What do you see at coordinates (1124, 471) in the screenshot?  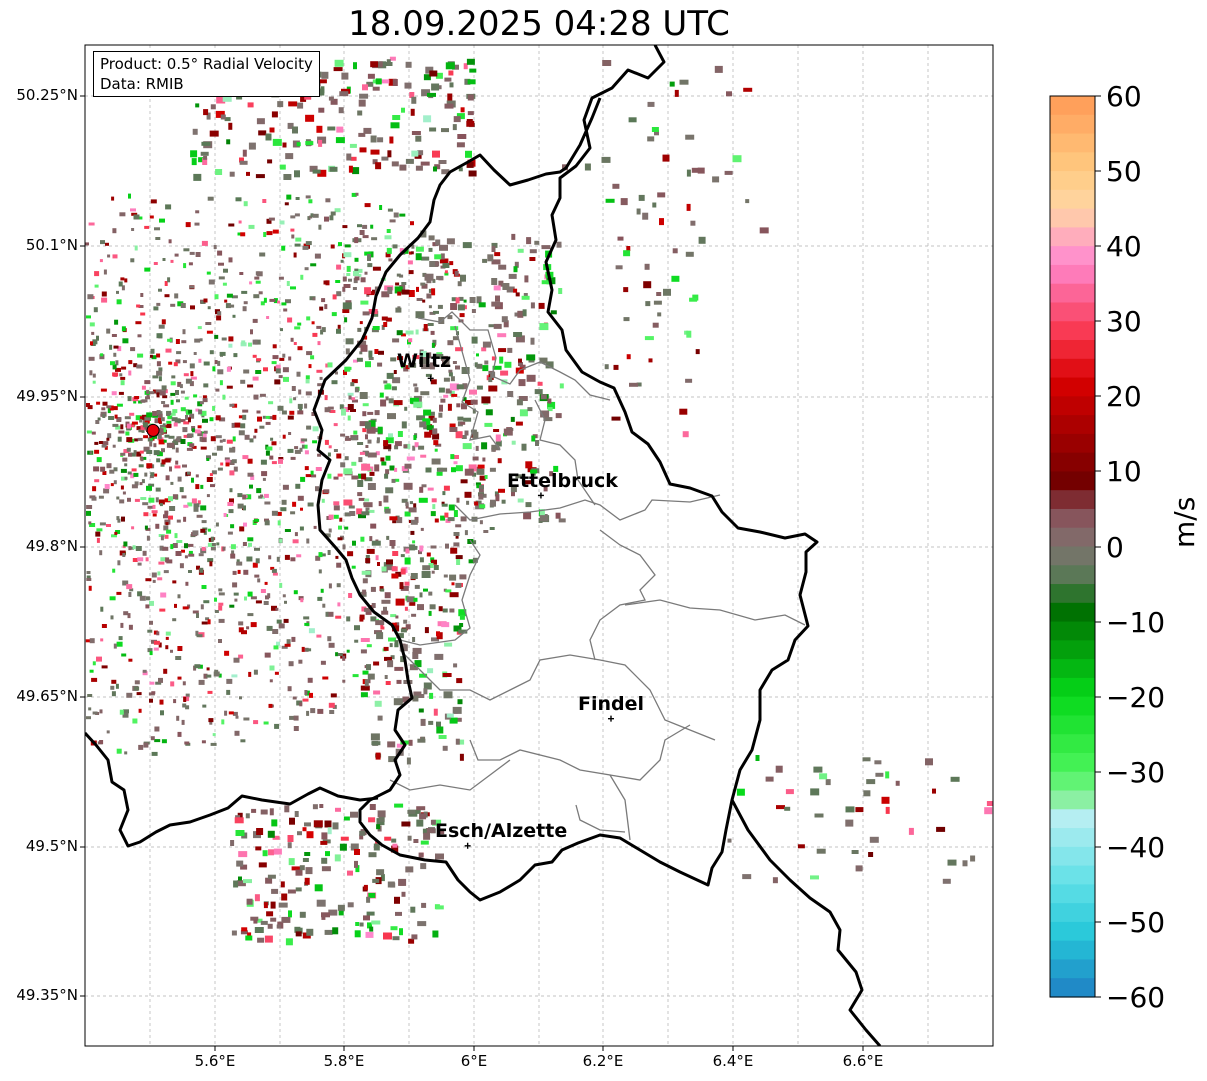 I see `colorbar-tick-label: 10` at bounding box center [1124, 471].